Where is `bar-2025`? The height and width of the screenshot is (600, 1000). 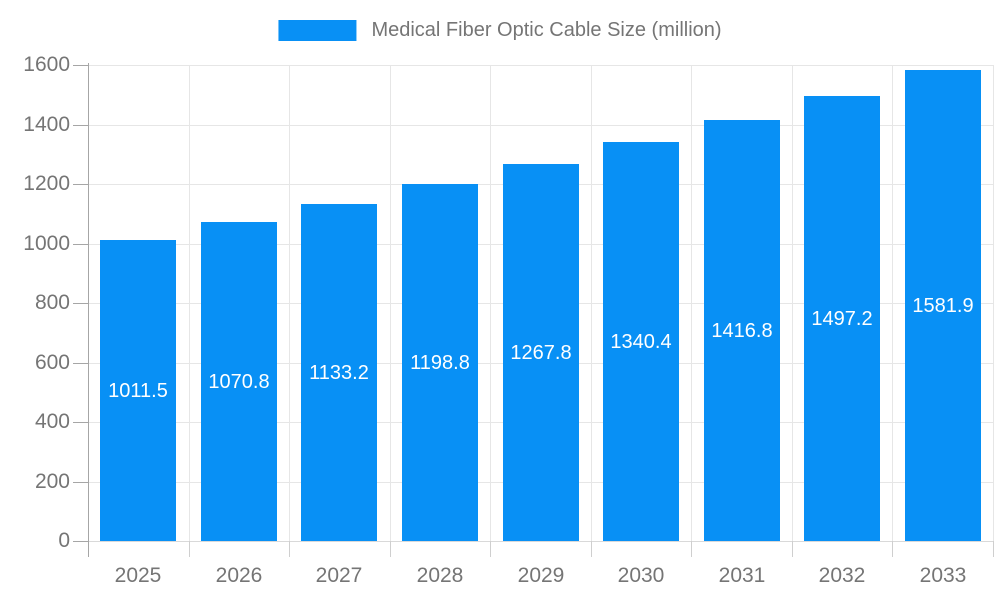 bar-2025 is located at coordinates (138, 390).